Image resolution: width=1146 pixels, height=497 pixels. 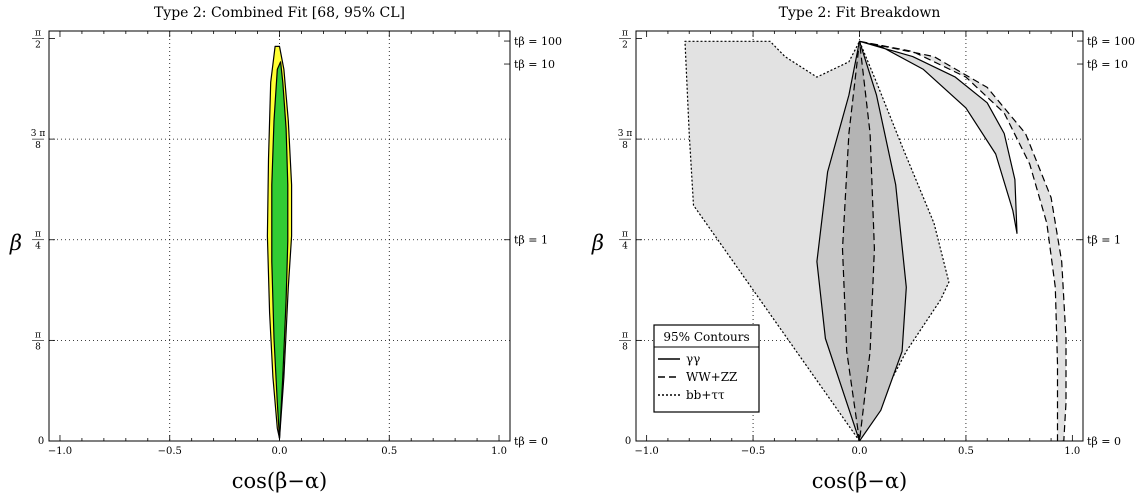 What do you see at coordinates (706, 337) in the screenshot?
I see `legend-title: 95% Contours` at bounding box center [706, 337].